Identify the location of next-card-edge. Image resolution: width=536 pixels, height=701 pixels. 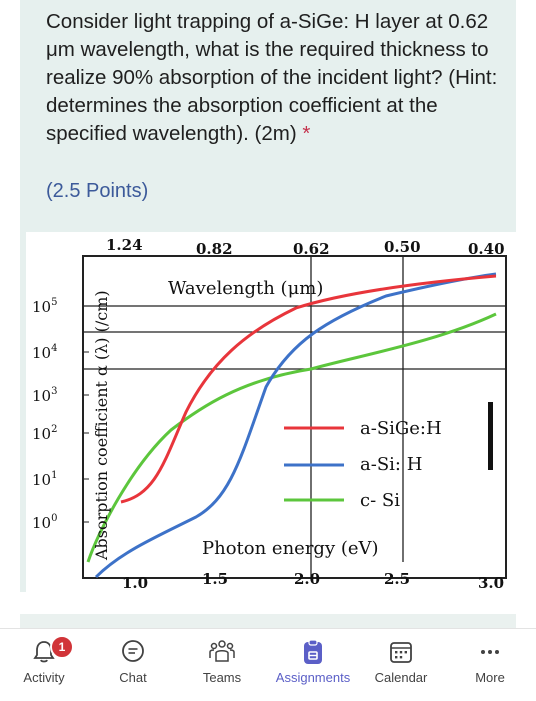
(268, 621).